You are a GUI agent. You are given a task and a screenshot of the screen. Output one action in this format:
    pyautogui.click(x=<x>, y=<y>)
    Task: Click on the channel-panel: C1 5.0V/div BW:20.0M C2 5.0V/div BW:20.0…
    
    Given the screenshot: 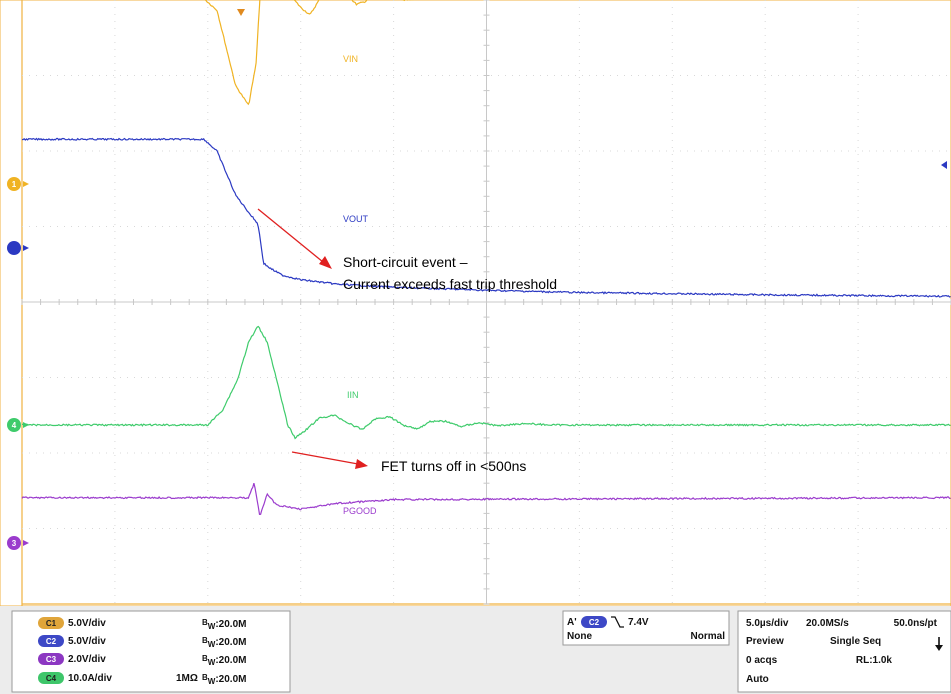 What is the action you would take?
    pyautogui.click(x=151, y=651)
    